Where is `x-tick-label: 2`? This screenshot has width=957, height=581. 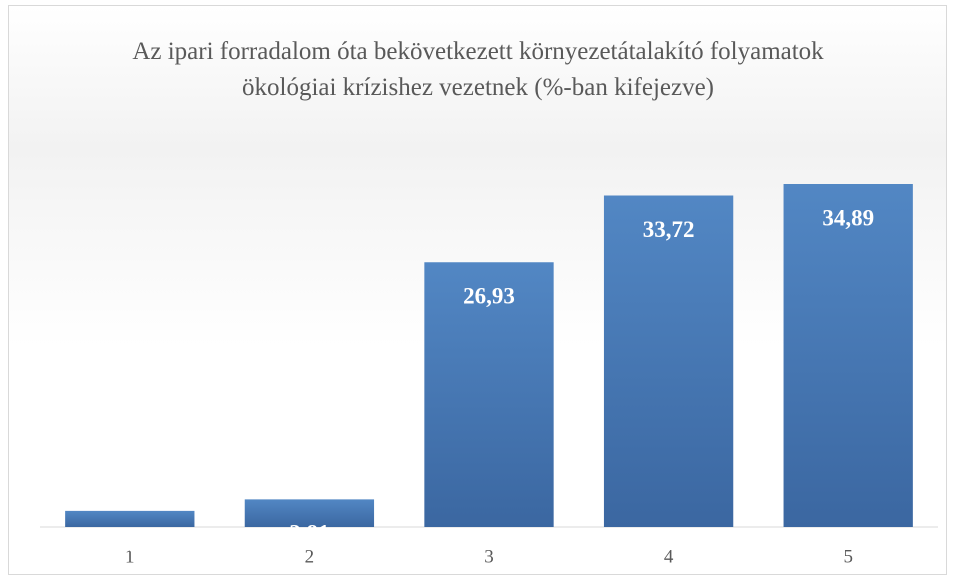 x-tick-label: 2 is located at coordinates (310, 556).